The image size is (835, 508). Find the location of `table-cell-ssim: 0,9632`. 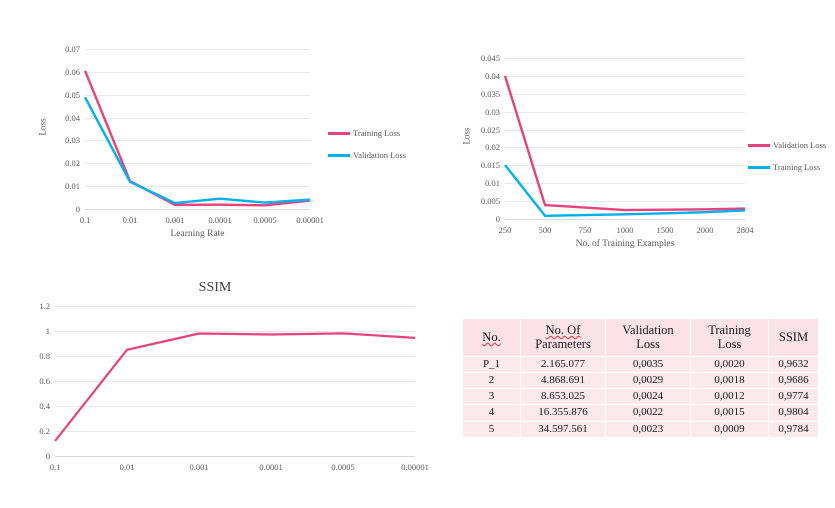

table-cell-ssim: 0,9632 is located at coordinates (793, 364).